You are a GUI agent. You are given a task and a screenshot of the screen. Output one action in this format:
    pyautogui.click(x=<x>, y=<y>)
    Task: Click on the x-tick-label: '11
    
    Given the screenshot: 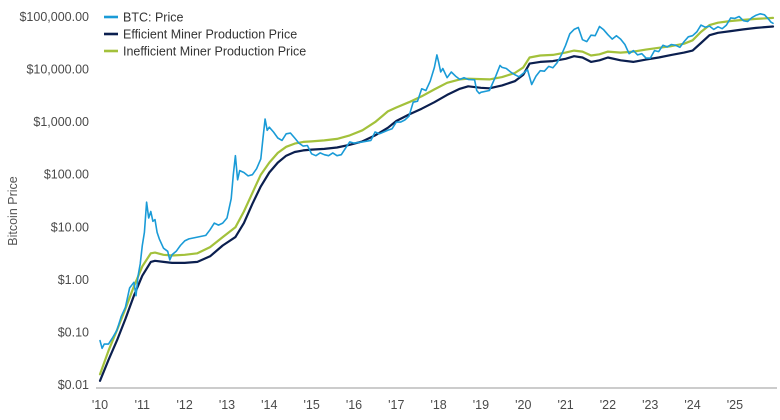 What is the action you would take?
    pyautogui.click(x=142, y=405)
    